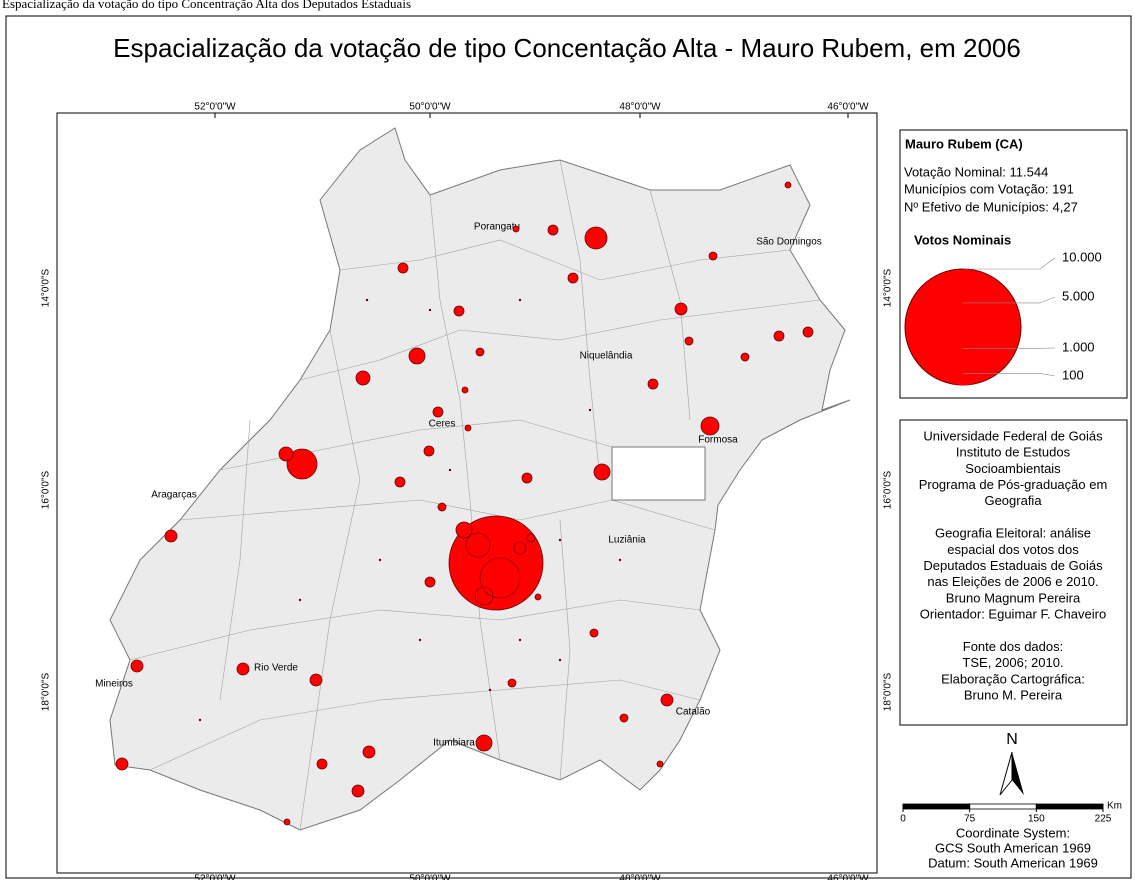 The image size is (1135, 885). I want to click on city-label: Rio Verde, so click(276, 668).